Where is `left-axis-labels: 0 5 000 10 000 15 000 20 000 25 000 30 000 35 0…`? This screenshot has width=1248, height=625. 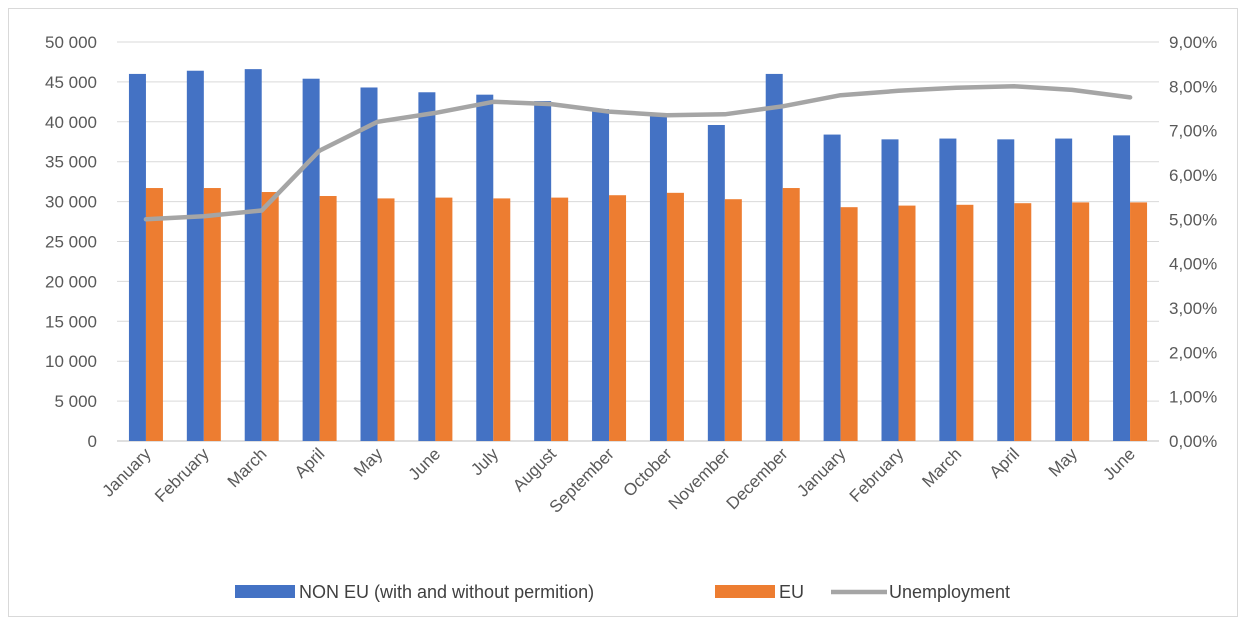
left-axis-labels: 0 5 000 10 000 15 000 20 000 25 000 30 000 35 0… is located at coordinates (71, 242).